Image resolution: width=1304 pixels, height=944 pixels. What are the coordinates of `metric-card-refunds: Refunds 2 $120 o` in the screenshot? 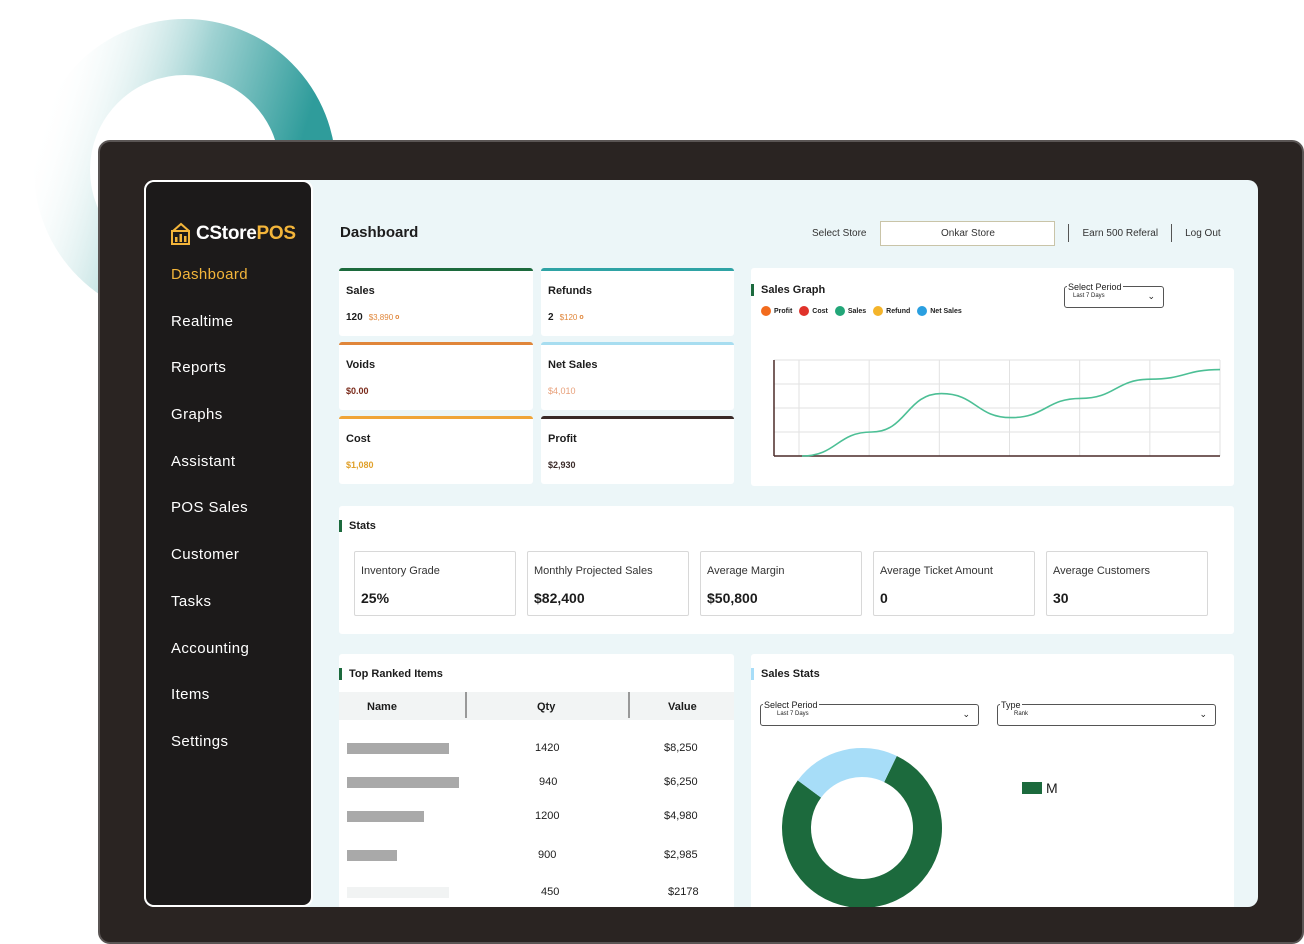 It's located at (637, 302).